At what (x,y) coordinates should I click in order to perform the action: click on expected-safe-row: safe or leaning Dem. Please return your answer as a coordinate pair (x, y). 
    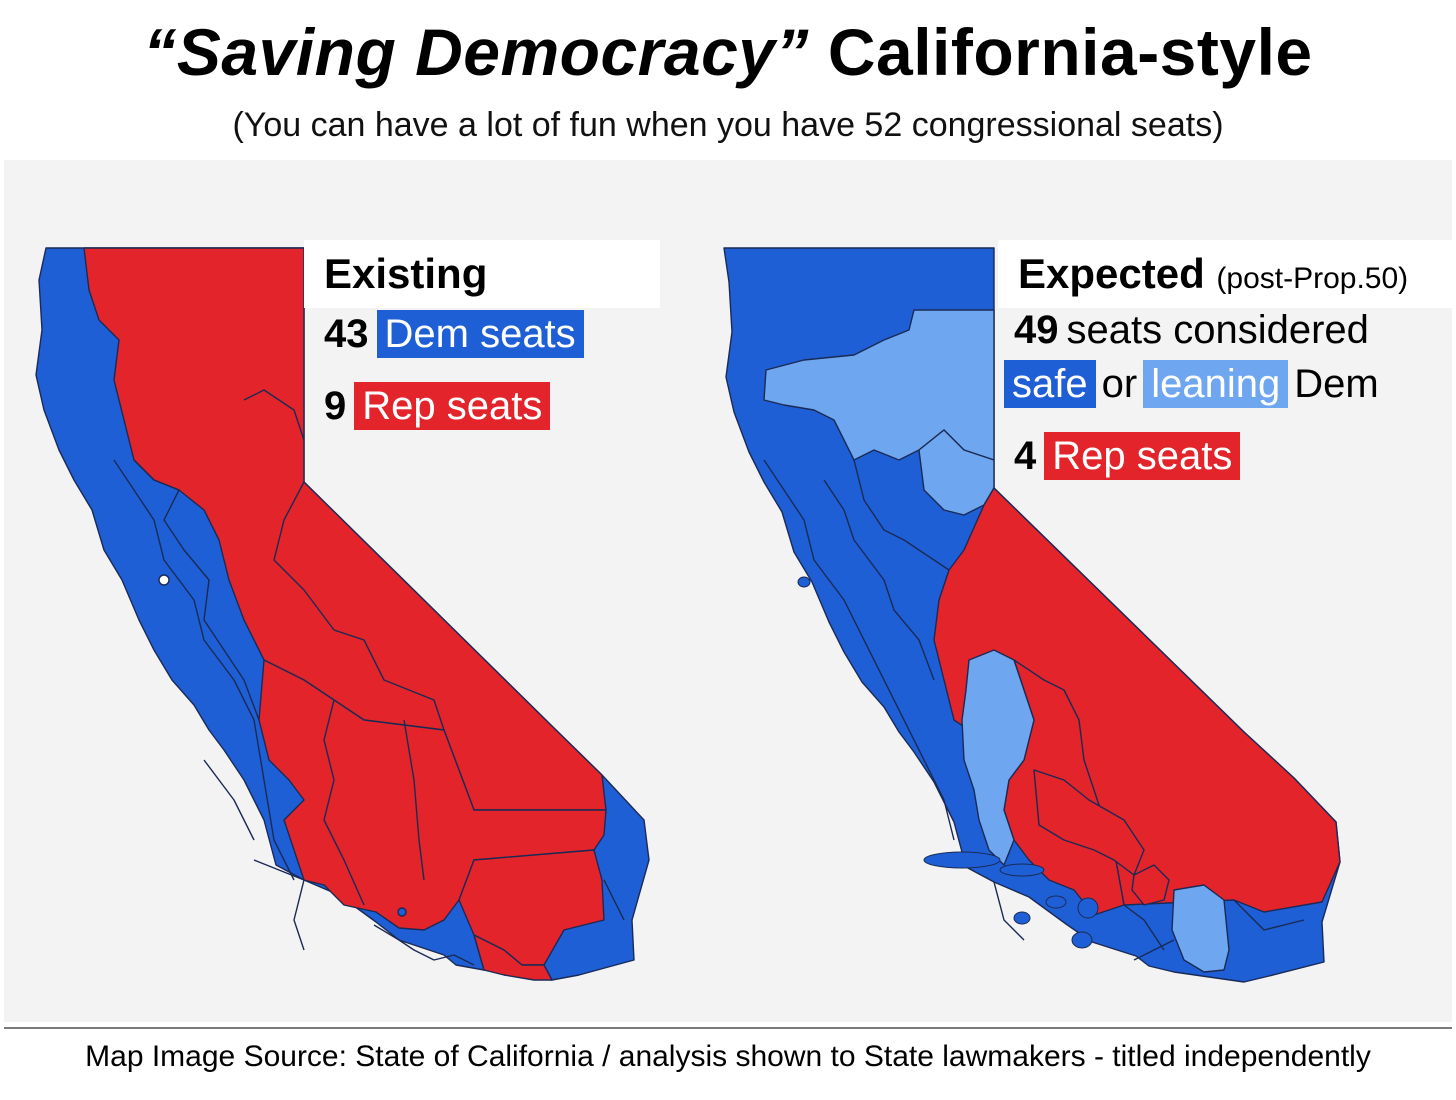
    Looking at the image, I should click on (1194, 384).